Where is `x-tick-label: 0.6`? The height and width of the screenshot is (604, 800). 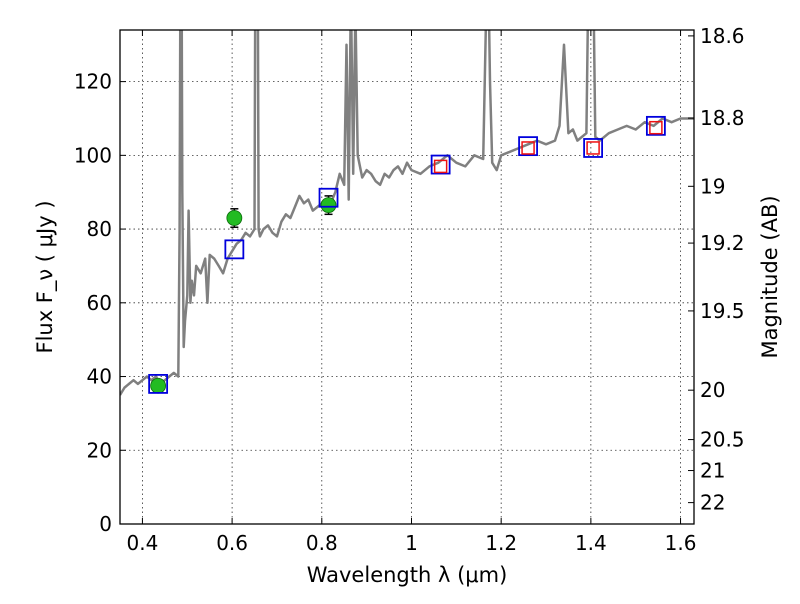
x-tick-label: 0.6 is located at coordinates (232, 543).